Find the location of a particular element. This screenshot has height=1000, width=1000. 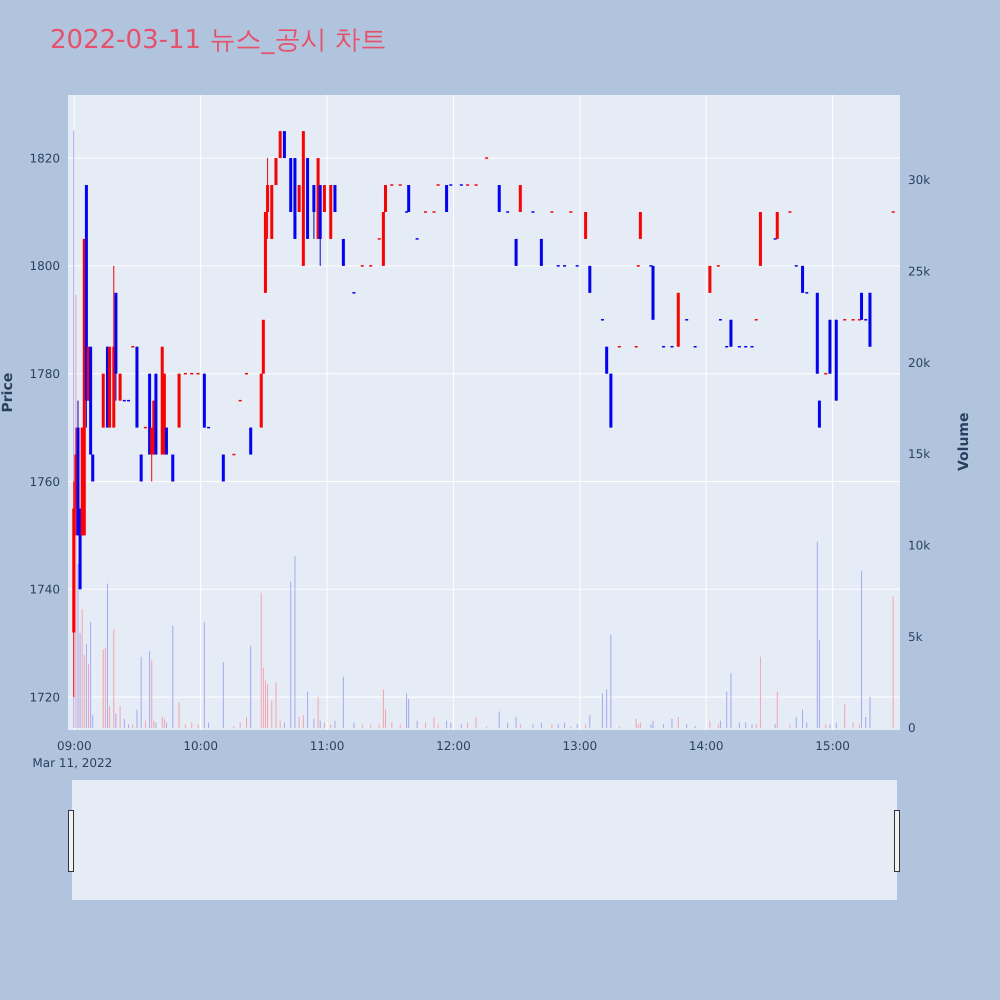

y2-tick-label: 10k is located at coordinates (919, 545).